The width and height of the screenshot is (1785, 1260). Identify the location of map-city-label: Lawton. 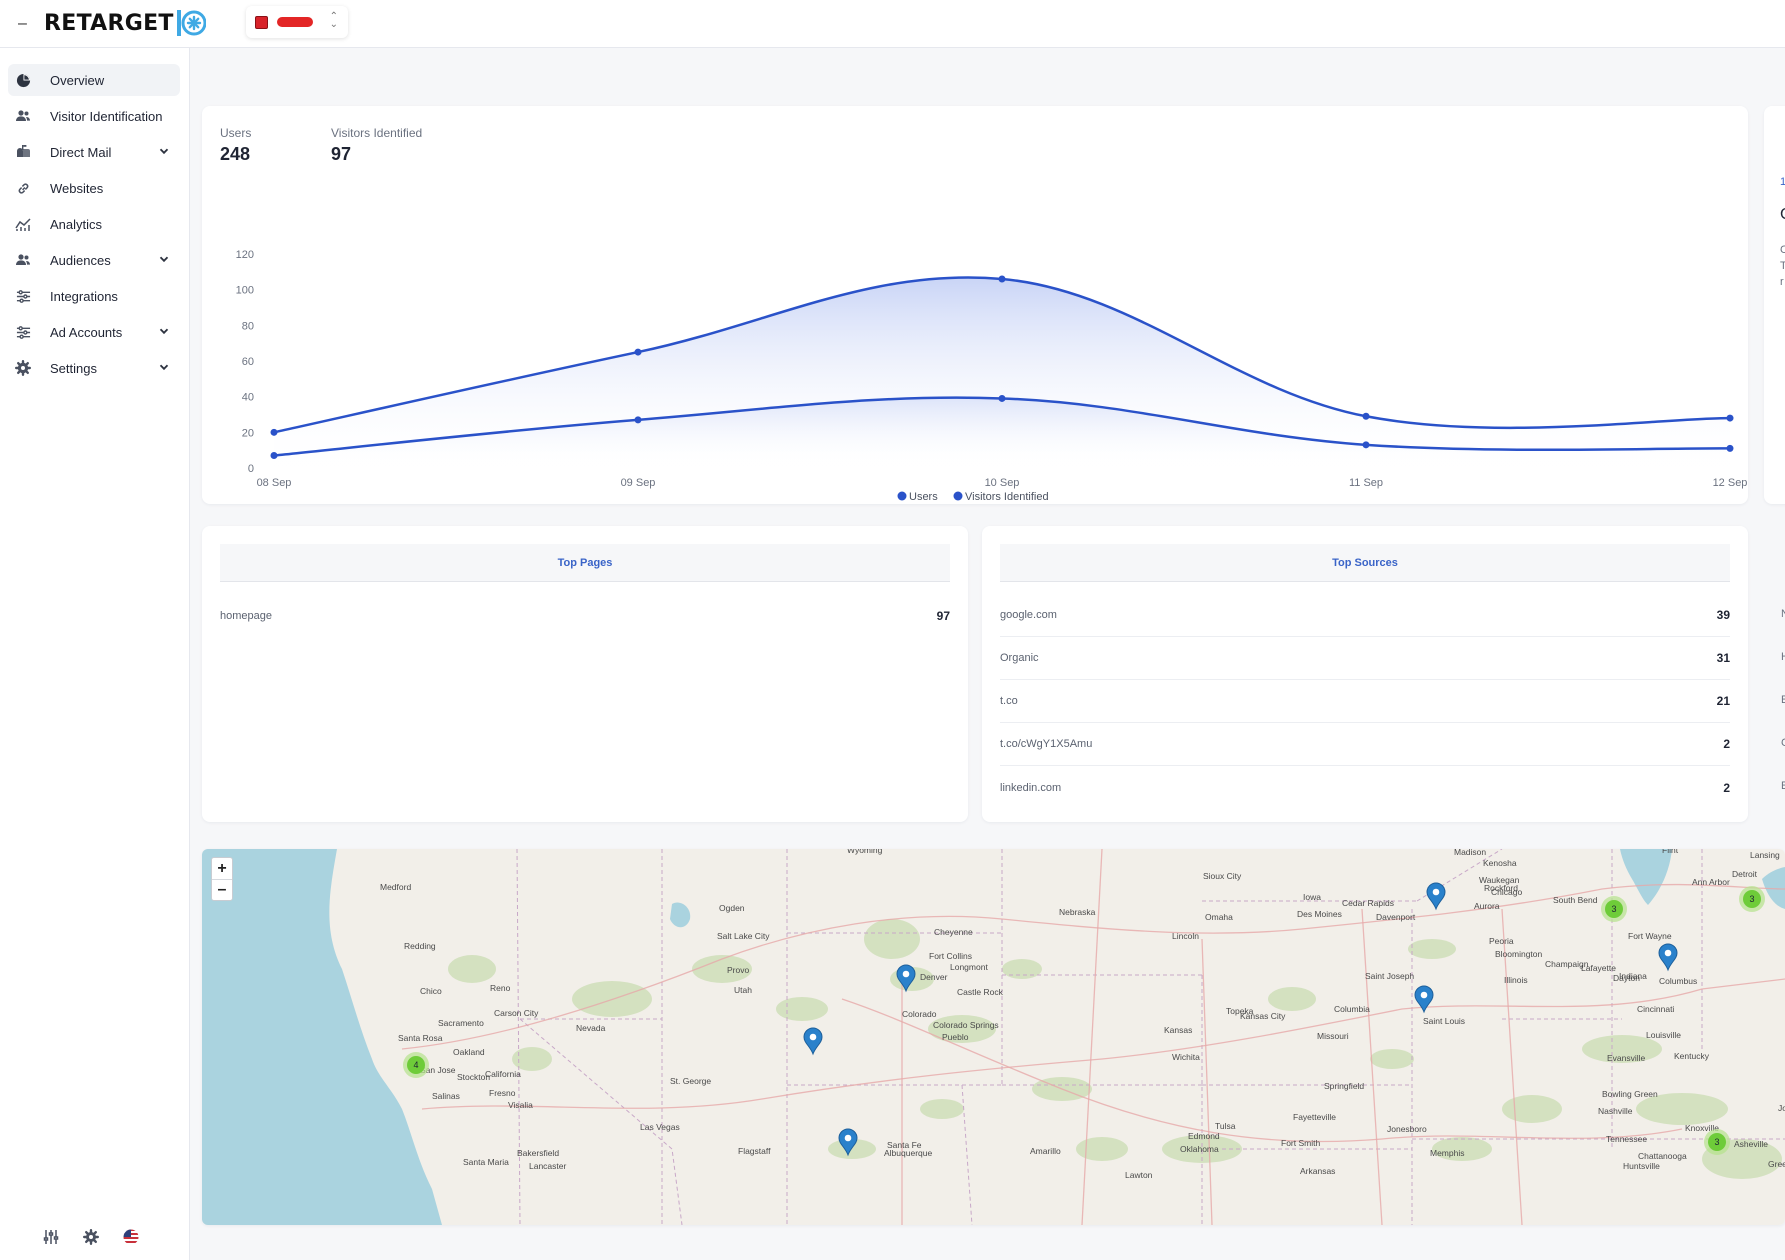
(1139, 1175).